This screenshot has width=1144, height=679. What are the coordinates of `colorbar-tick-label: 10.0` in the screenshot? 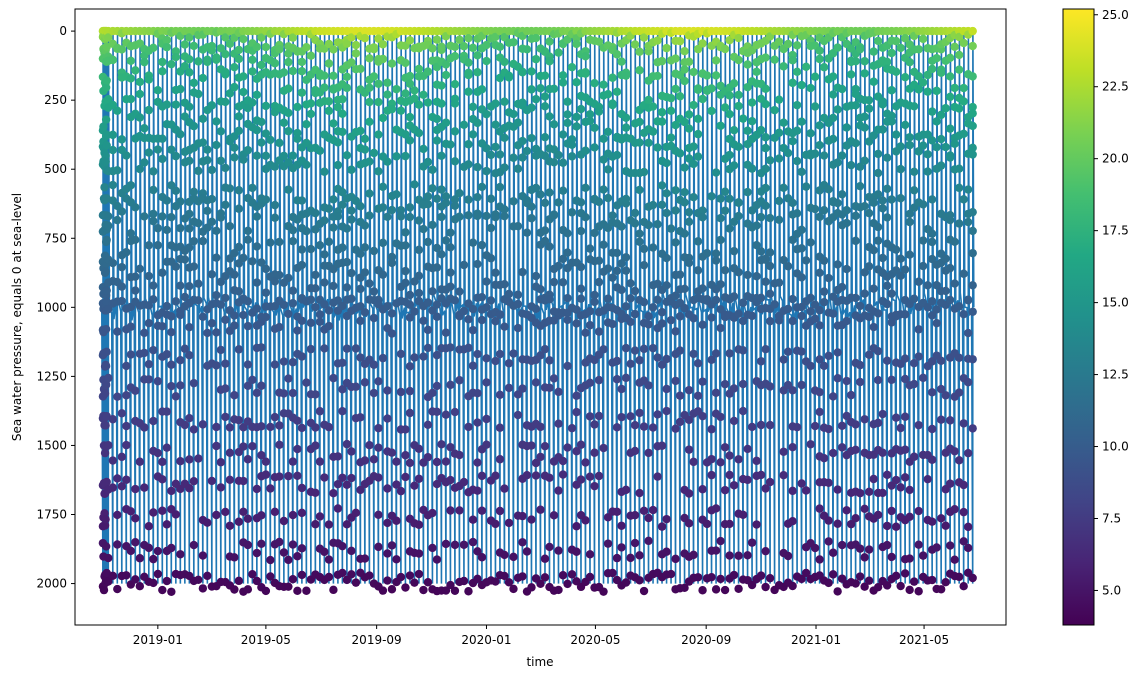 It's located at (1115, 447).